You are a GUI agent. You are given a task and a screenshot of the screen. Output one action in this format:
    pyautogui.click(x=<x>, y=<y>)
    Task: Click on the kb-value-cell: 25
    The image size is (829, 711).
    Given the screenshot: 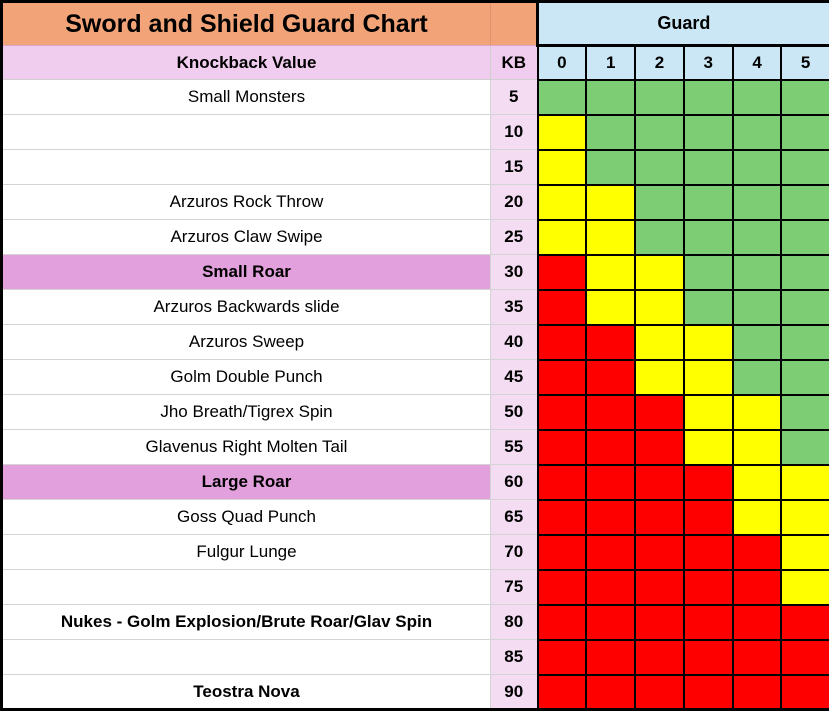 What is the action you would take?
    pyautogui.click(x=514, y=237)
    